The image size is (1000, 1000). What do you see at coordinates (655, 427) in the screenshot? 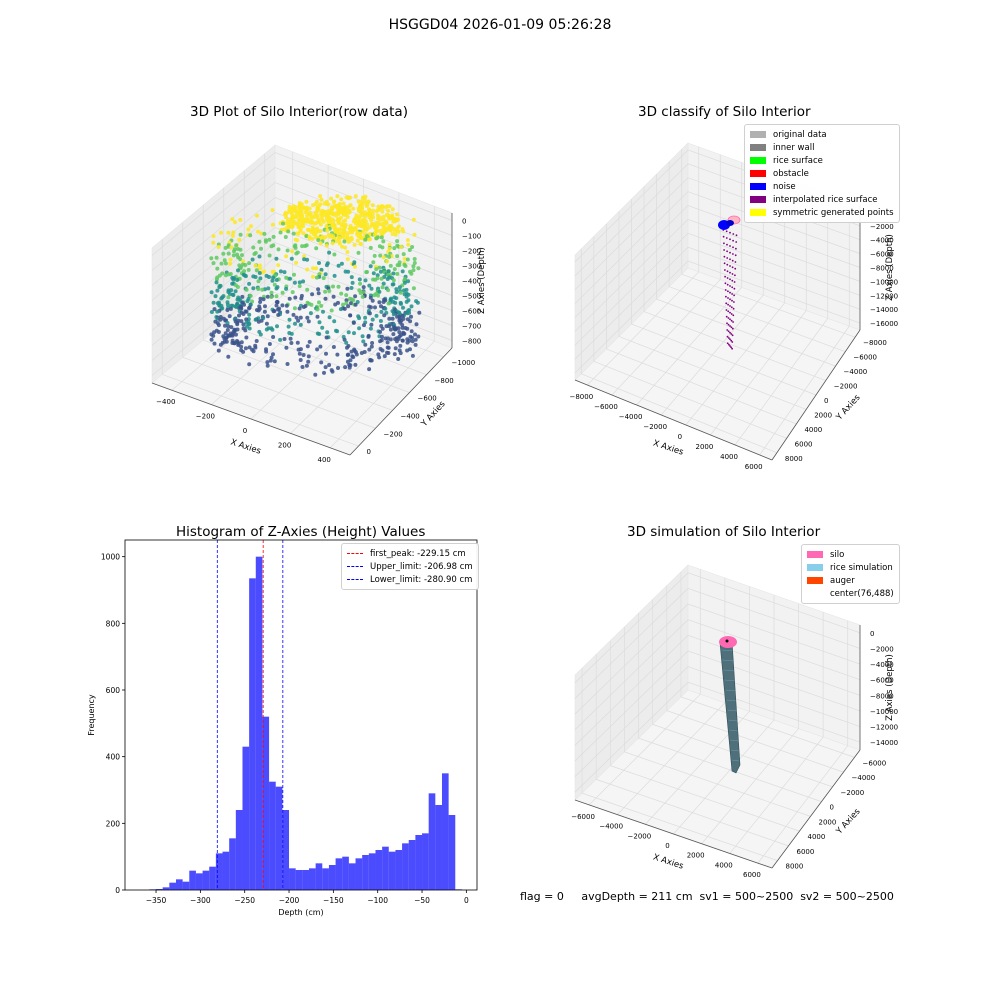
I see `x-tick-label: −2000` at bounding box center [655, 427].